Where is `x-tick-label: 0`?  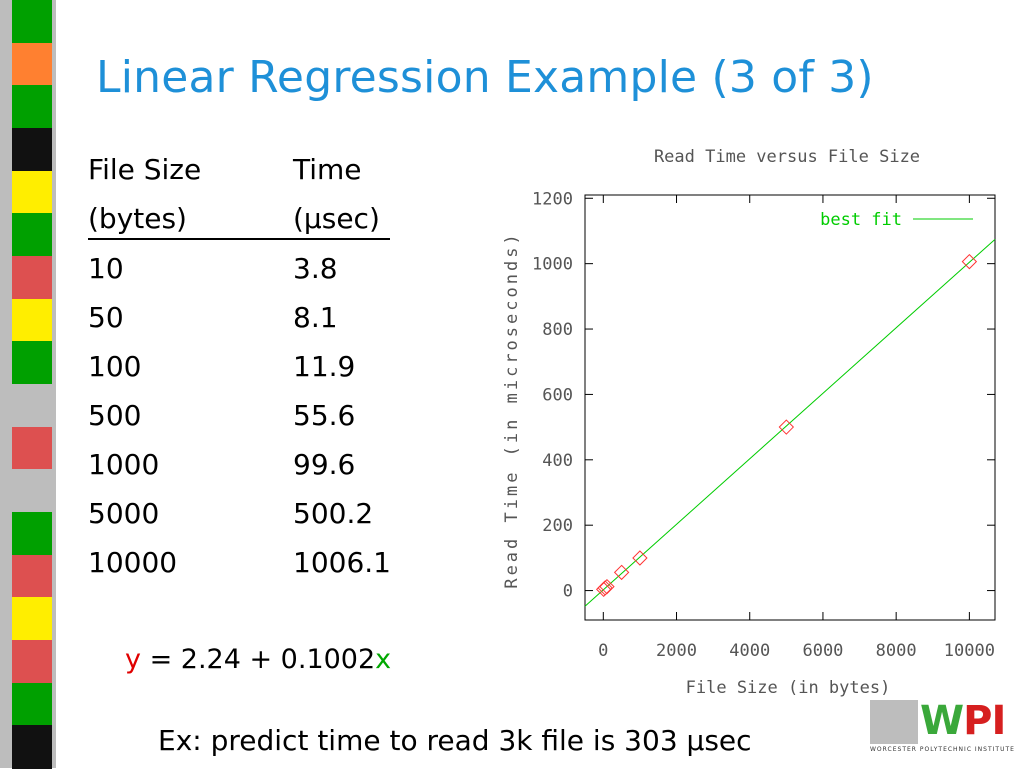 x-tick-label: 0 is located at coordinates (603, 651).